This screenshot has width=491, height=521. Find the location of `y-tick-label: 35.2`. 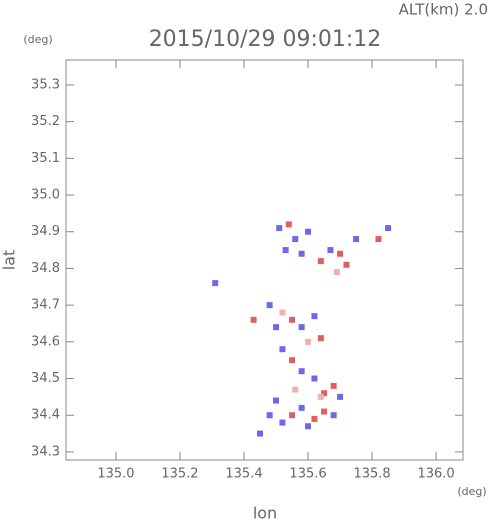

y-tick-label: 35.2 is located at coordinates (45, 121).